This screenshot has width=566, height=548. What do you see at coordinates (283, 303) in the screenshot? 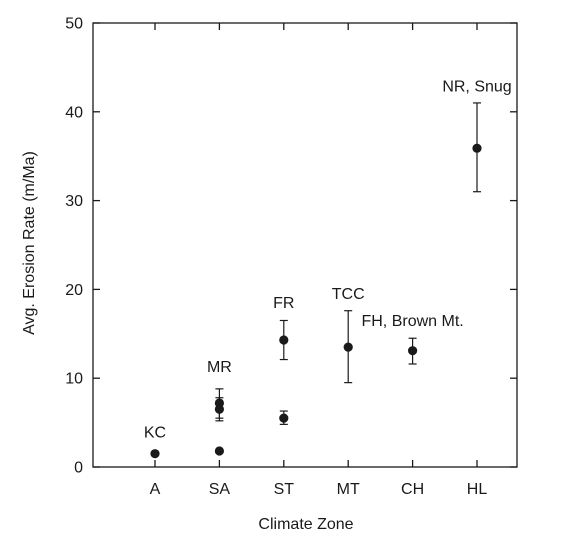
I see `point-annotation: FR` at bounding box center [283, 303].